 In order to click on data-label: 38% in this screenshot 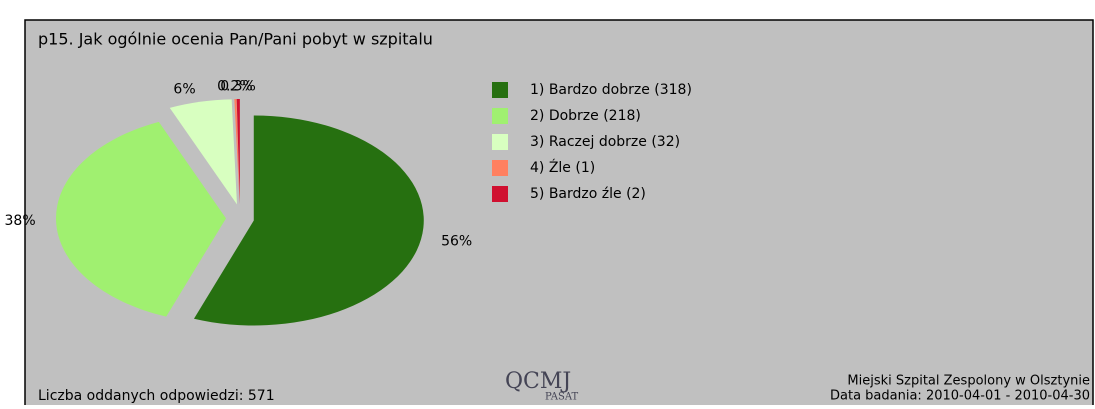, I will do `click(20, 221)`.